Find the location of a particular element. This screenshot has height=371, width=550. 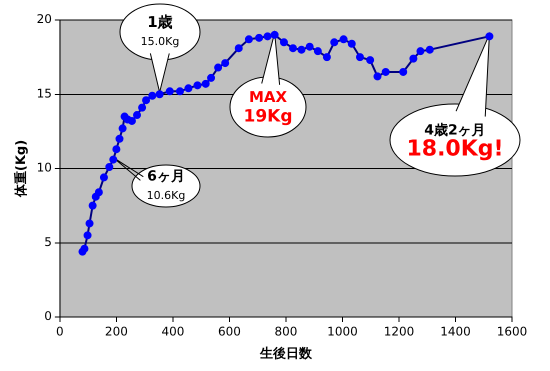

y-tick-label: 0 is located at coordinates (48, 316).